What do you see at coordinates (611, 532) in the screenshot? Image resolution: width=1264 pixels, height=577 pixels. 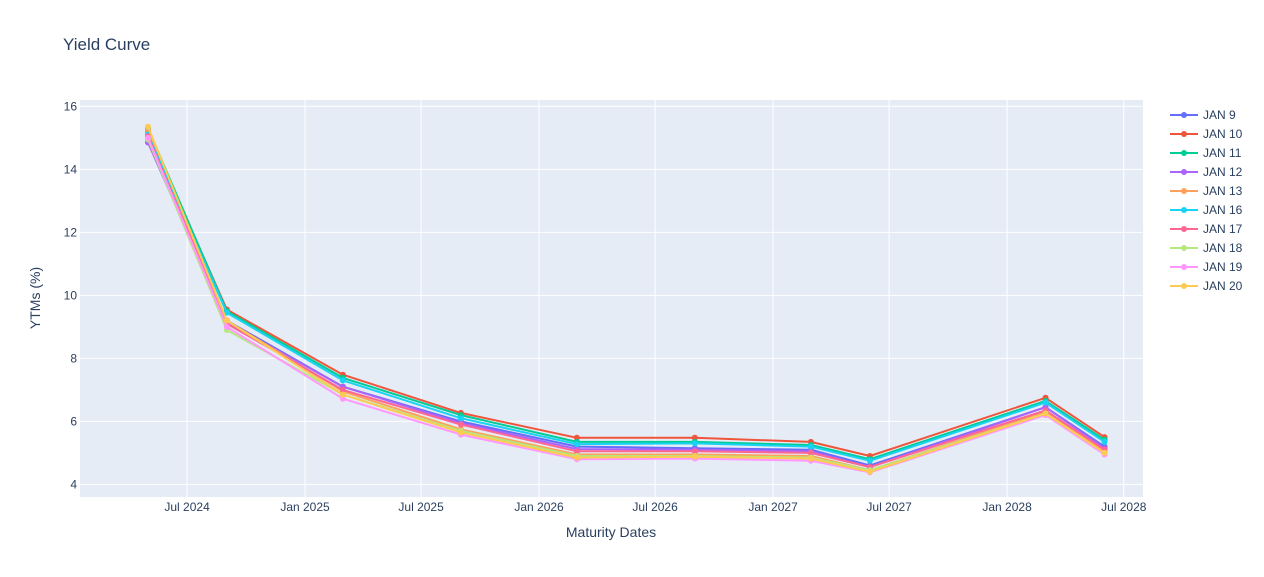 I see `x-axis-title: Maturity Dates` at bounding box center [611, 532].